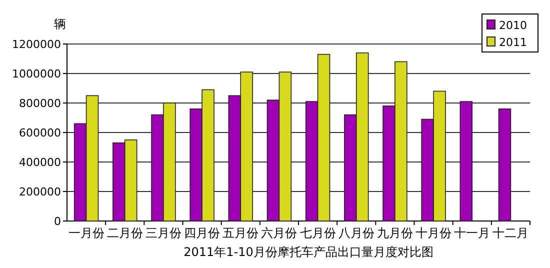 This screenshot has width=550, height=268. I want to click on x-tick-label: 三月份, so click(163, 233).